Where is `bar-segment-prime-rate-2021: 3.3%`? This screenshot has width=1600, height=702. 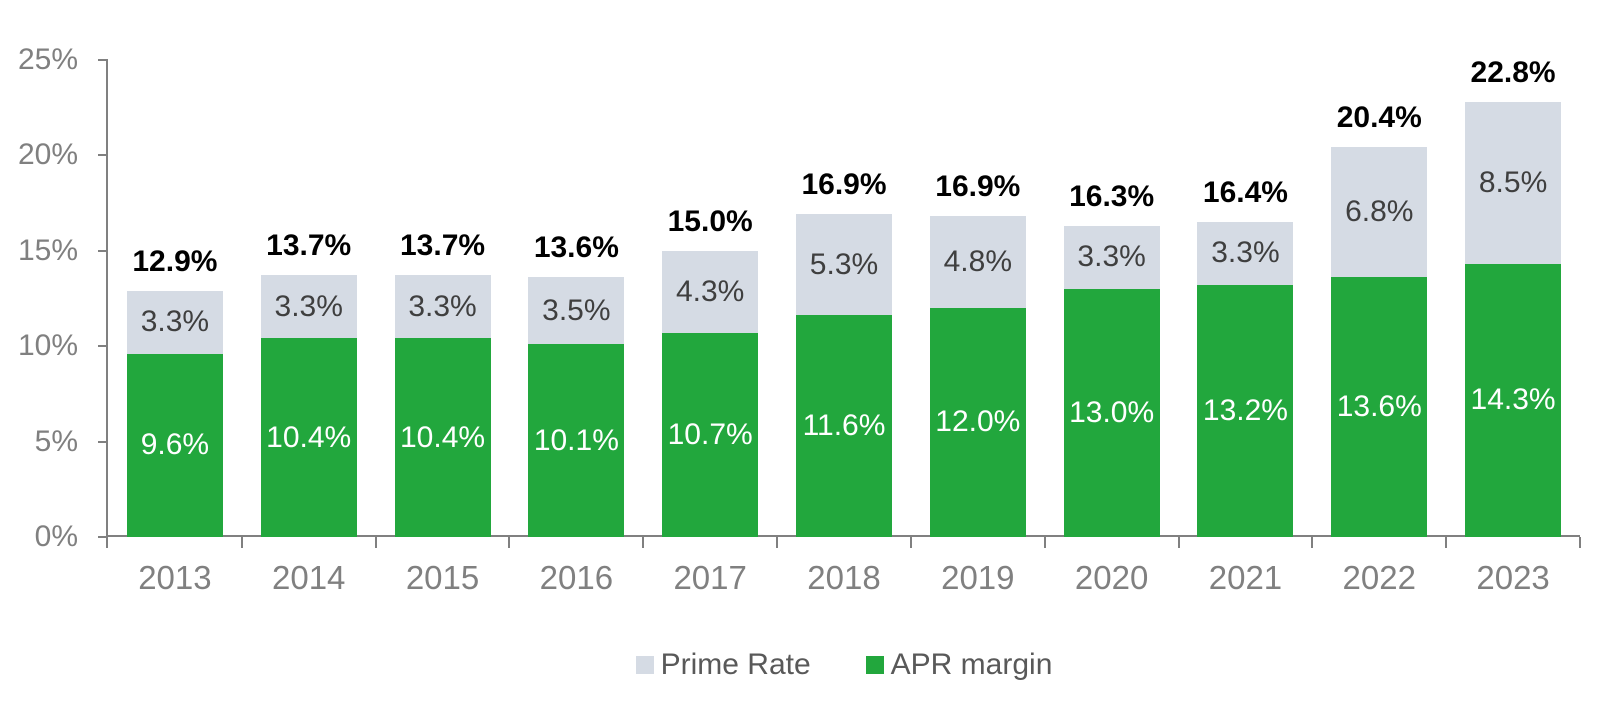 bar-segment-prime-rate-2021: 3.3% is located at coordinates (1245, 253).